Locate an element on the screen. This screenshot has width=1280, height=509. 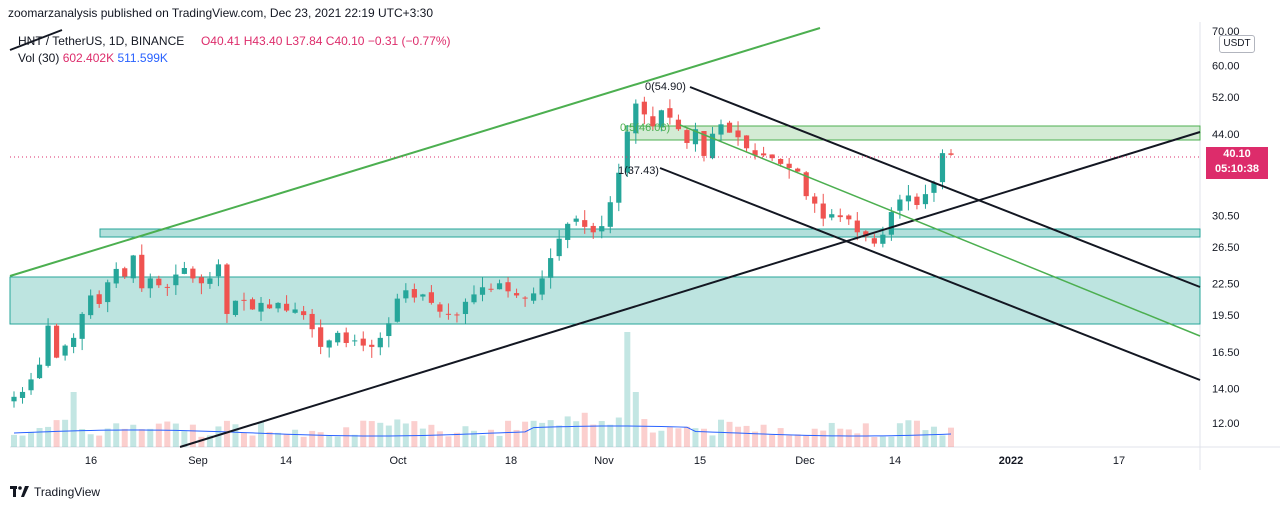
time-tick-label: 15 is located at coordinates (700, 461).